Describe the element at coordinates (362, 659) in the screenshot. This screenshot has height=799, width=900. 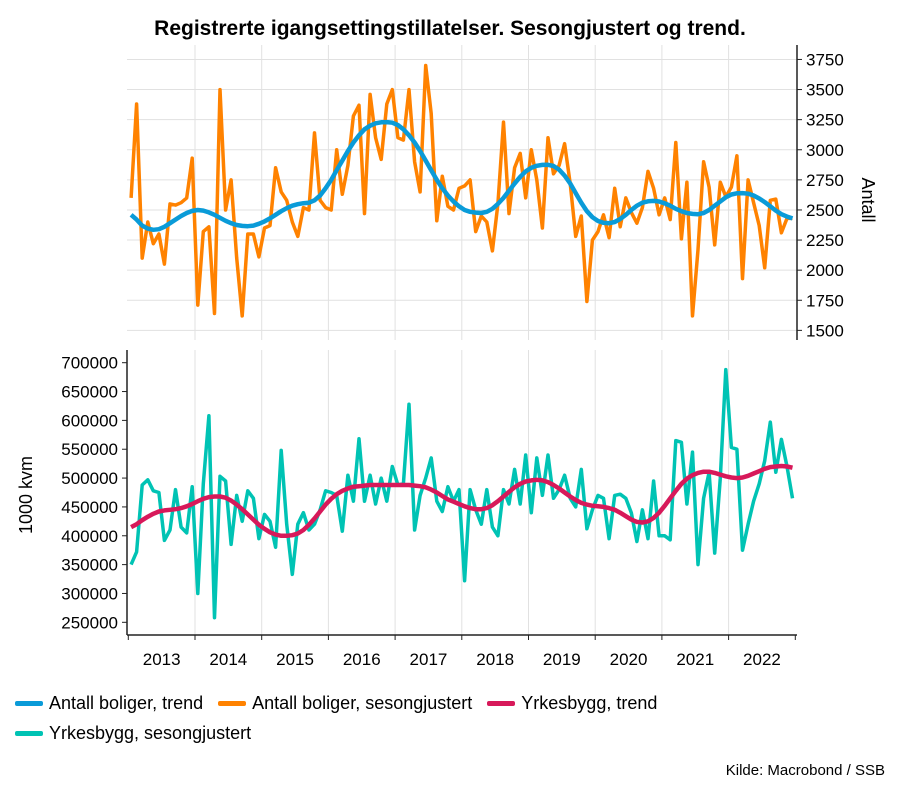
I see `x-tick-label: 2016` at that location.